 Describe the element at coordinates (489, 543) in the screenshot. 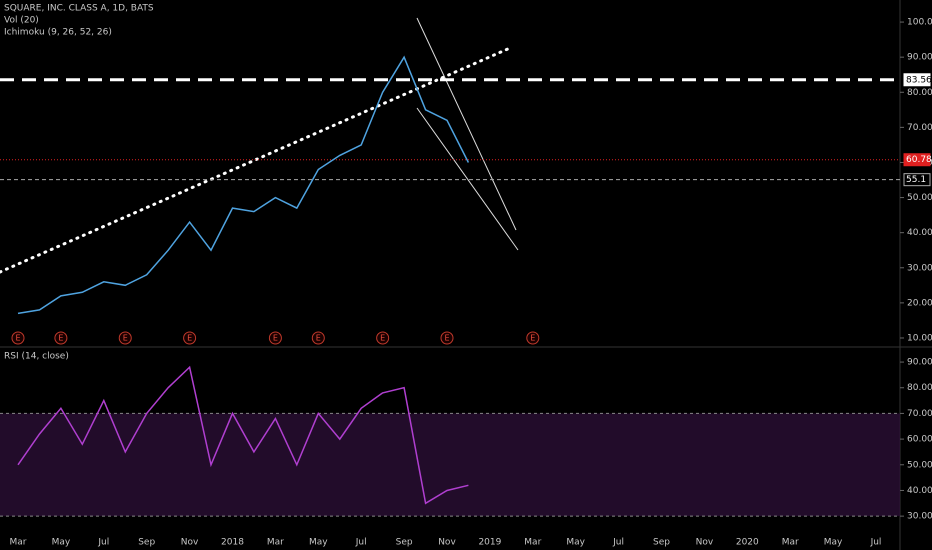

I see `x-tick-label: 2019` at that location.